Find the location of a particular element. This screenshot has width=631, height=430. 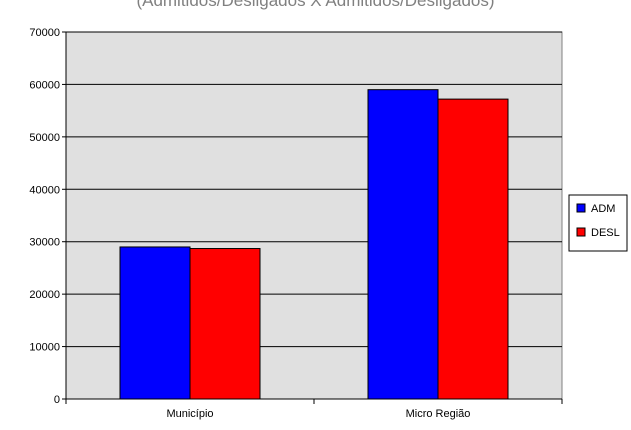

y-tick-label: 10000 is located at coordinates (44, 348).